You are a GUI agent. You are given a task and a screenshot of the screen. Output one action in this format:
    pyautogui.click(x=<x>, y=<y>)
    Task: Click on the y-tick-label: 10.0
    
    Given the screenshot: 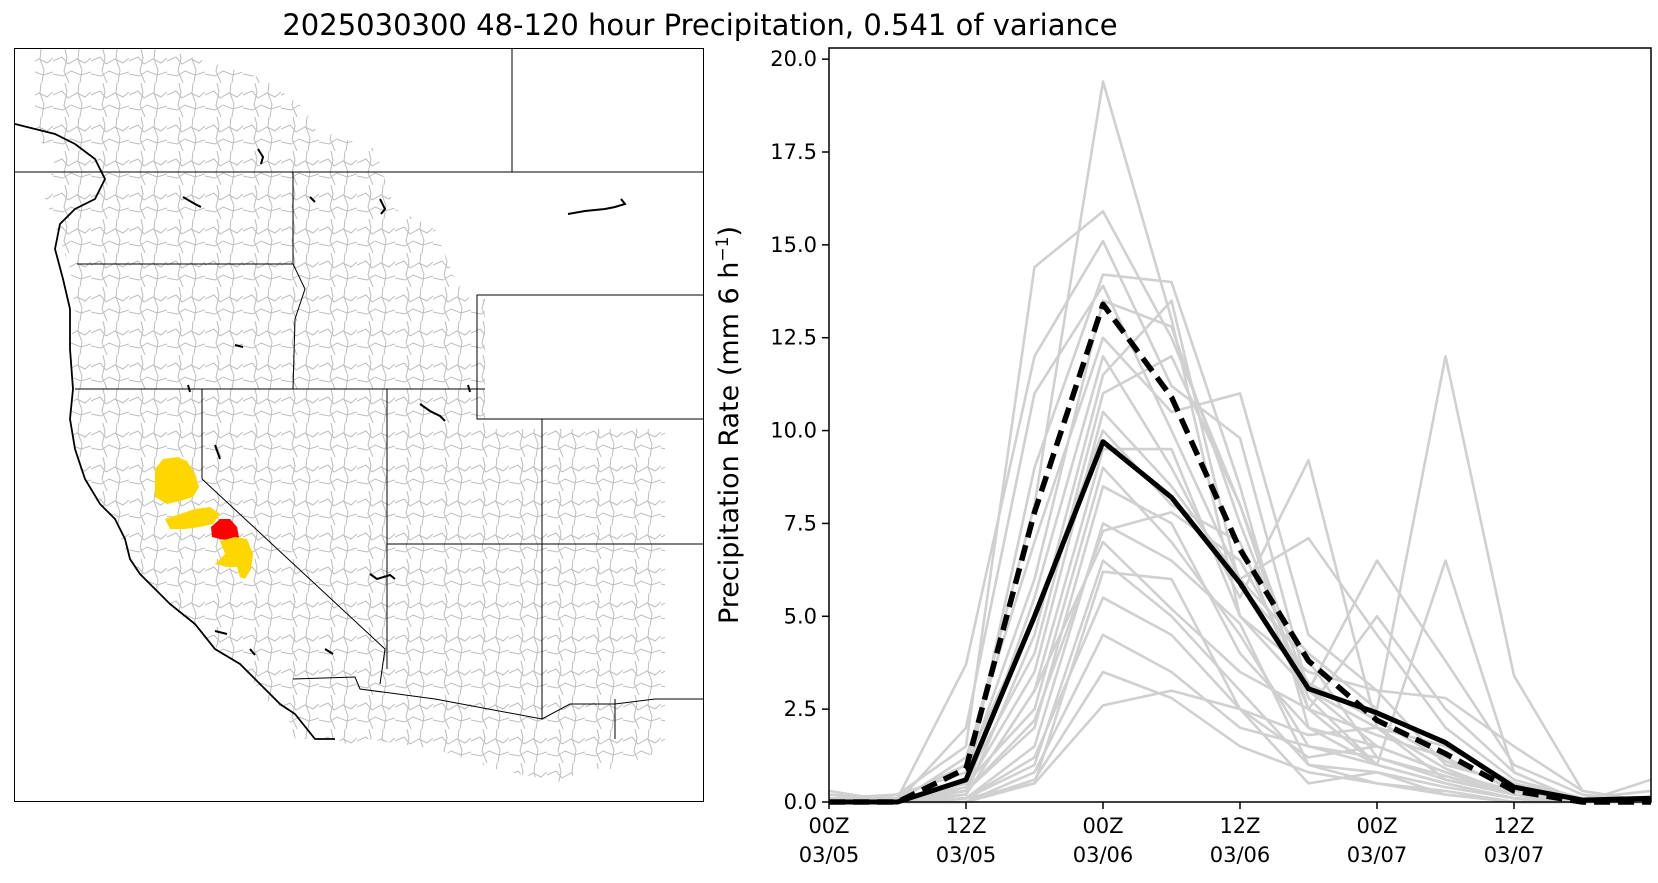 What is the action you would take?
    pyautogui.click(x=793, y=431)
    